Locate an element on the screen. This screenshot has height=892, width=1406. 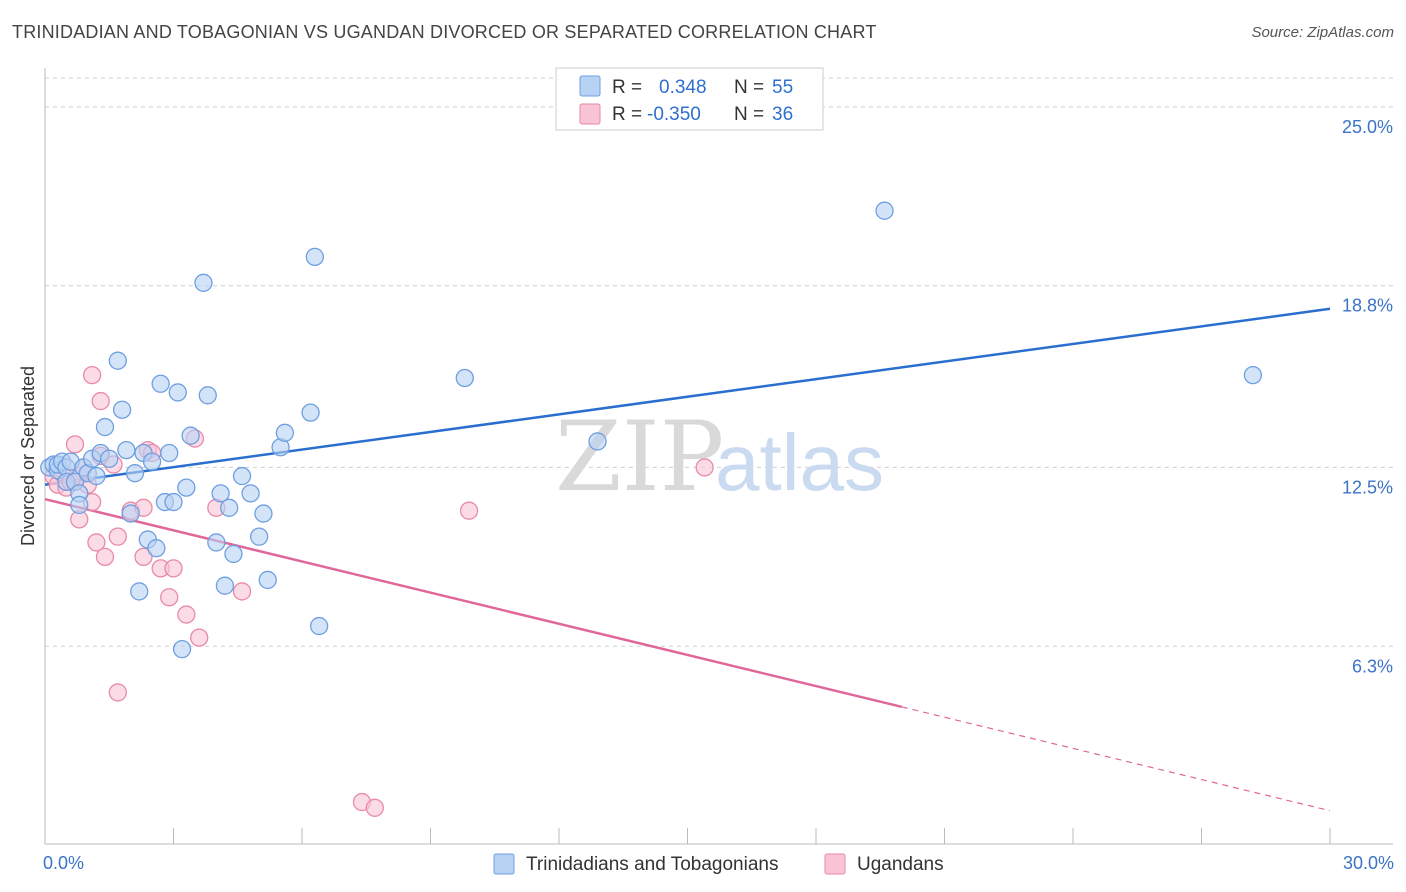
legend-swatch-pink is located at coordinates (590, 114).